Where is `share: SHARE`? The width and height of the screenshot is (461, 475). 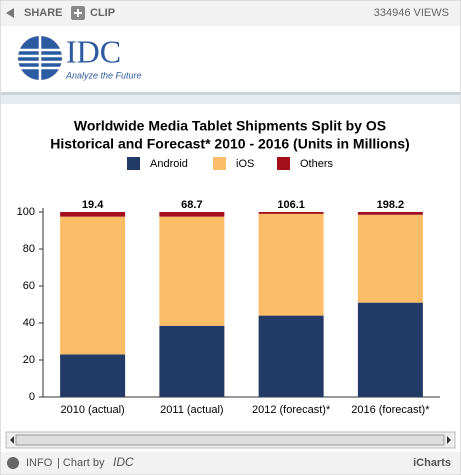 share: SHARE is located at coordinates (43, 13).